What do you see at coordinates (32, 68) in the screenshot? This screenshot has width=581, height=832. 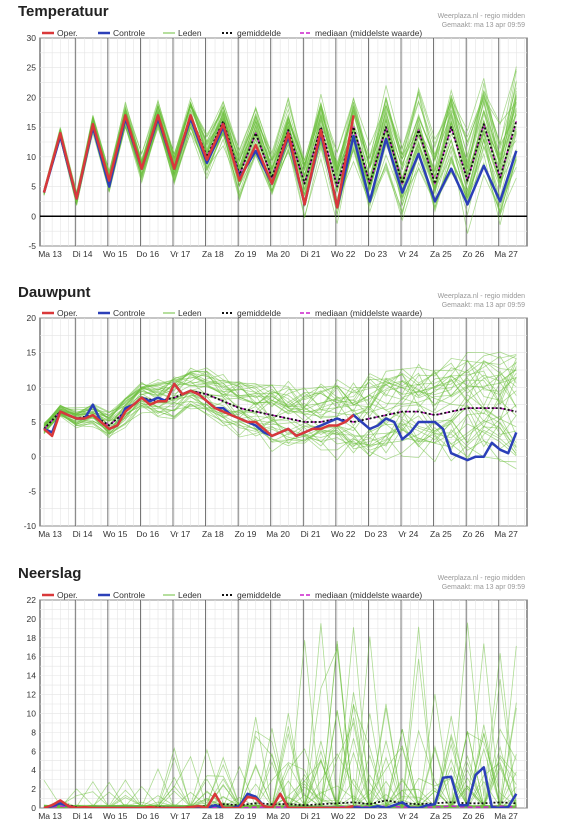 I see `y-tick-label: 25` at bounding box center [32, 68].